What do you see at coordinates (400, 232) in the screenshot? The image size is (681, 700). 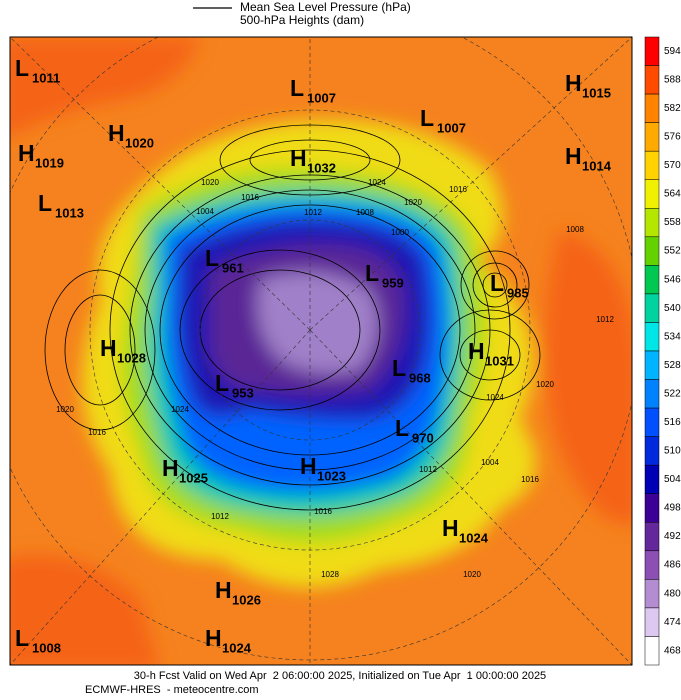 I see `contour-label: 1000` at bounding box center [400, 232].